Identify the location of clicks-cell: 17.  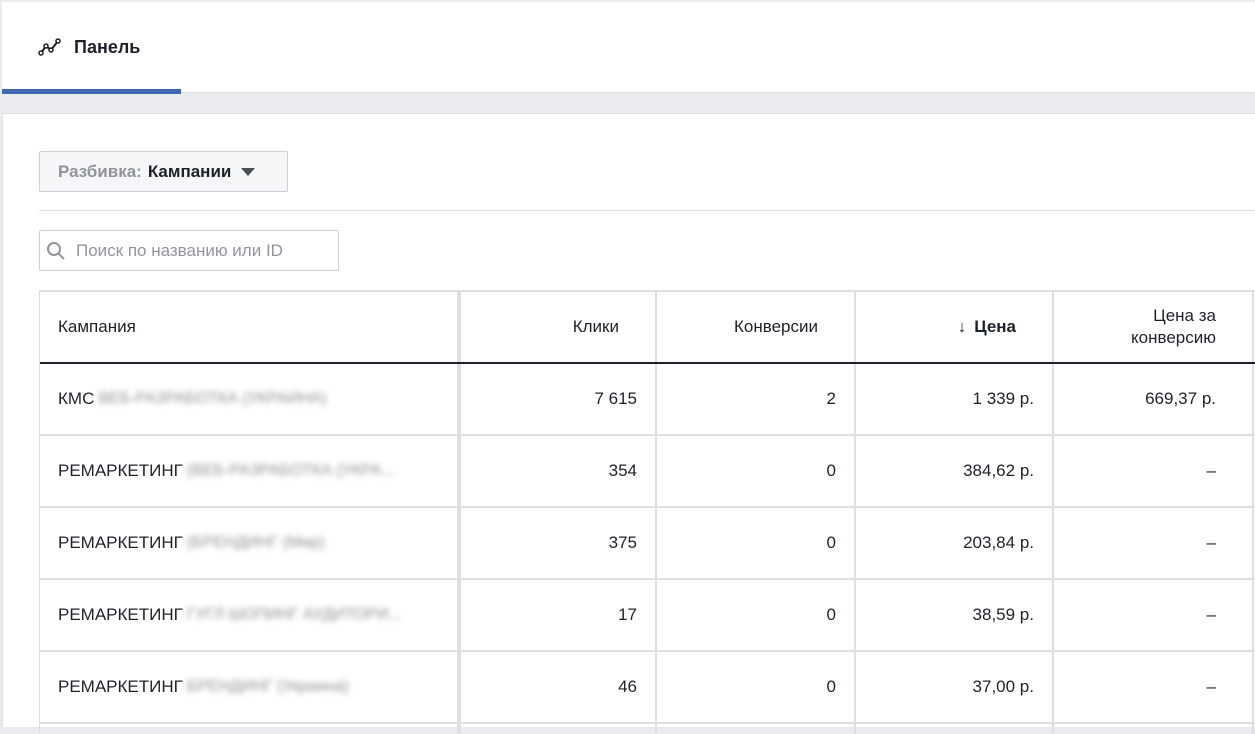
(559, 615).